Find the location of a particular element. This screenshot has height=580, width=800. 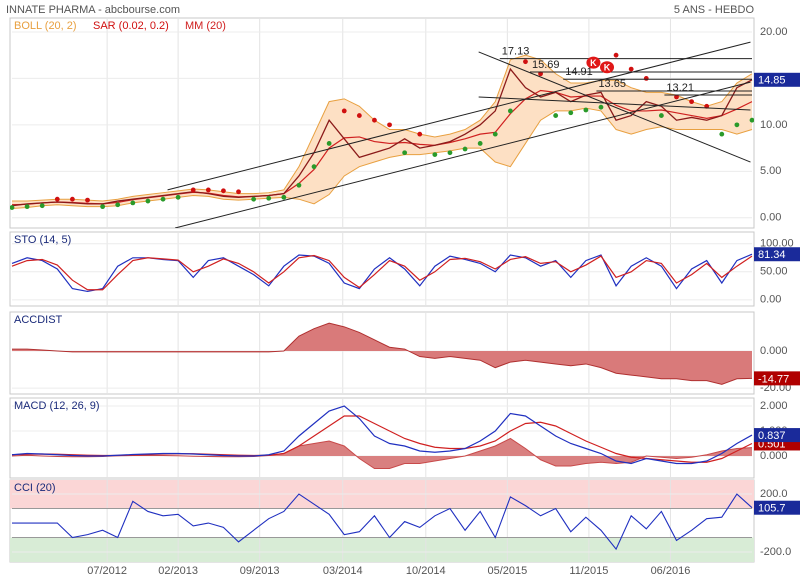

accdist-area is located at coordinates (382, 354).